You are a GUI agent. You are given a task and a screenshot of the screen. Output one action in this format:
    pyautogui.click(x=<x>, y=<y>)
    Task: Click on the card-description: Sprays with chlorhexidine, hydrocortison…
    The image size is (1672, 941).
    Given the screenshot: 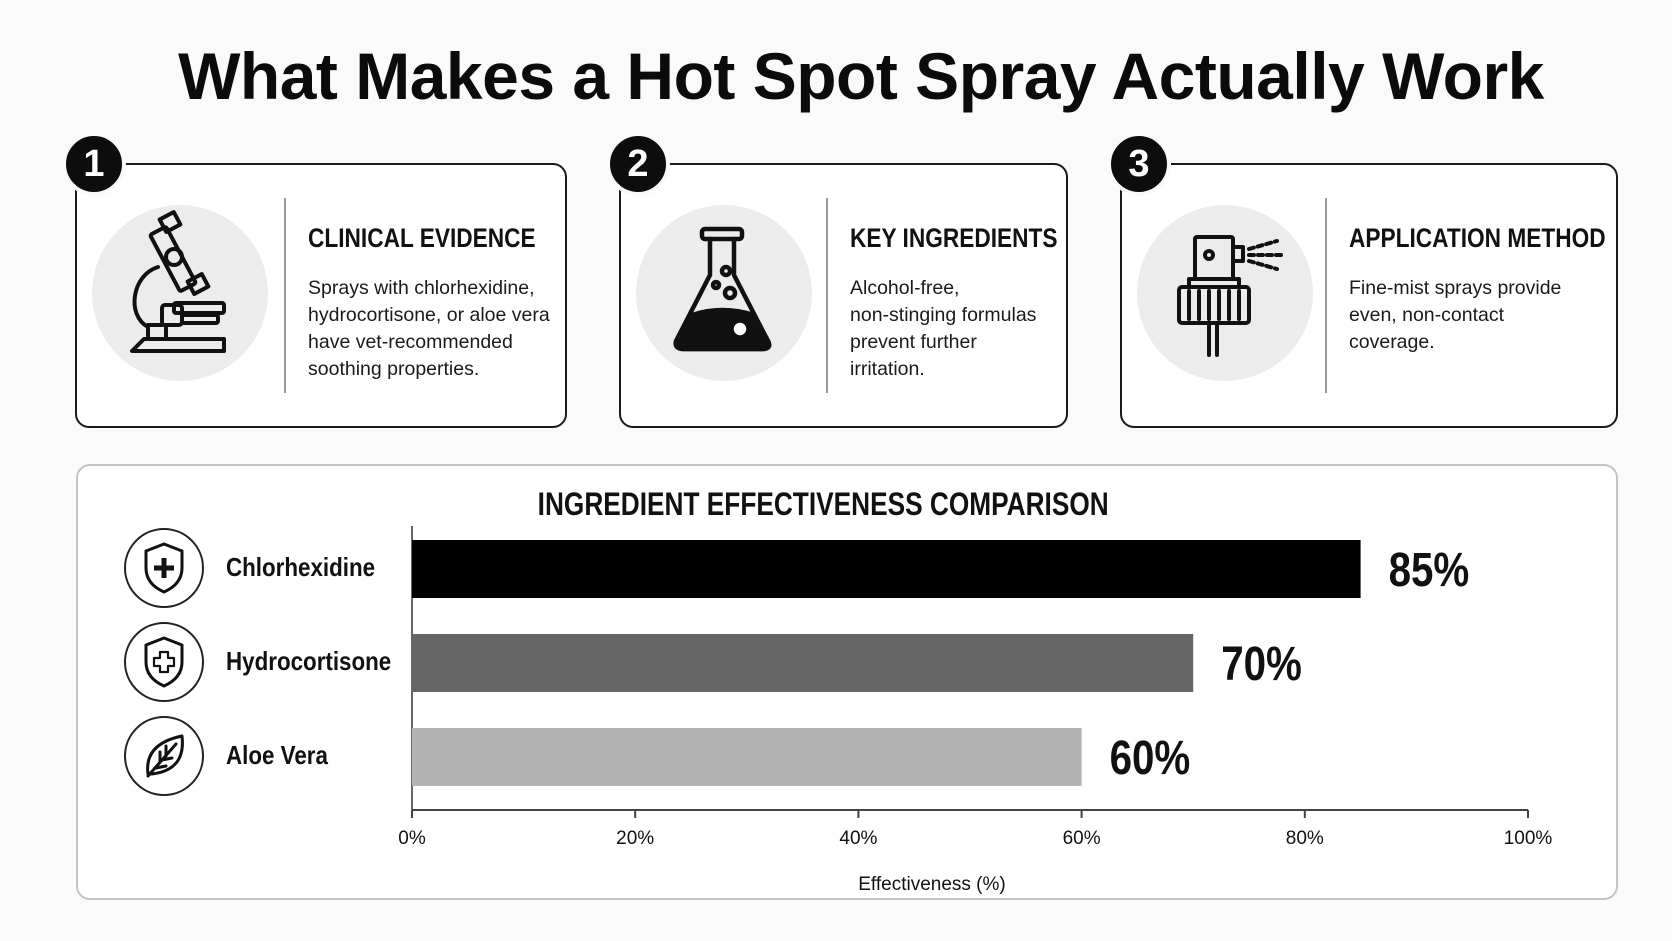 What is the action you would take?
    pyautogui.click(x=429, y=328)
    